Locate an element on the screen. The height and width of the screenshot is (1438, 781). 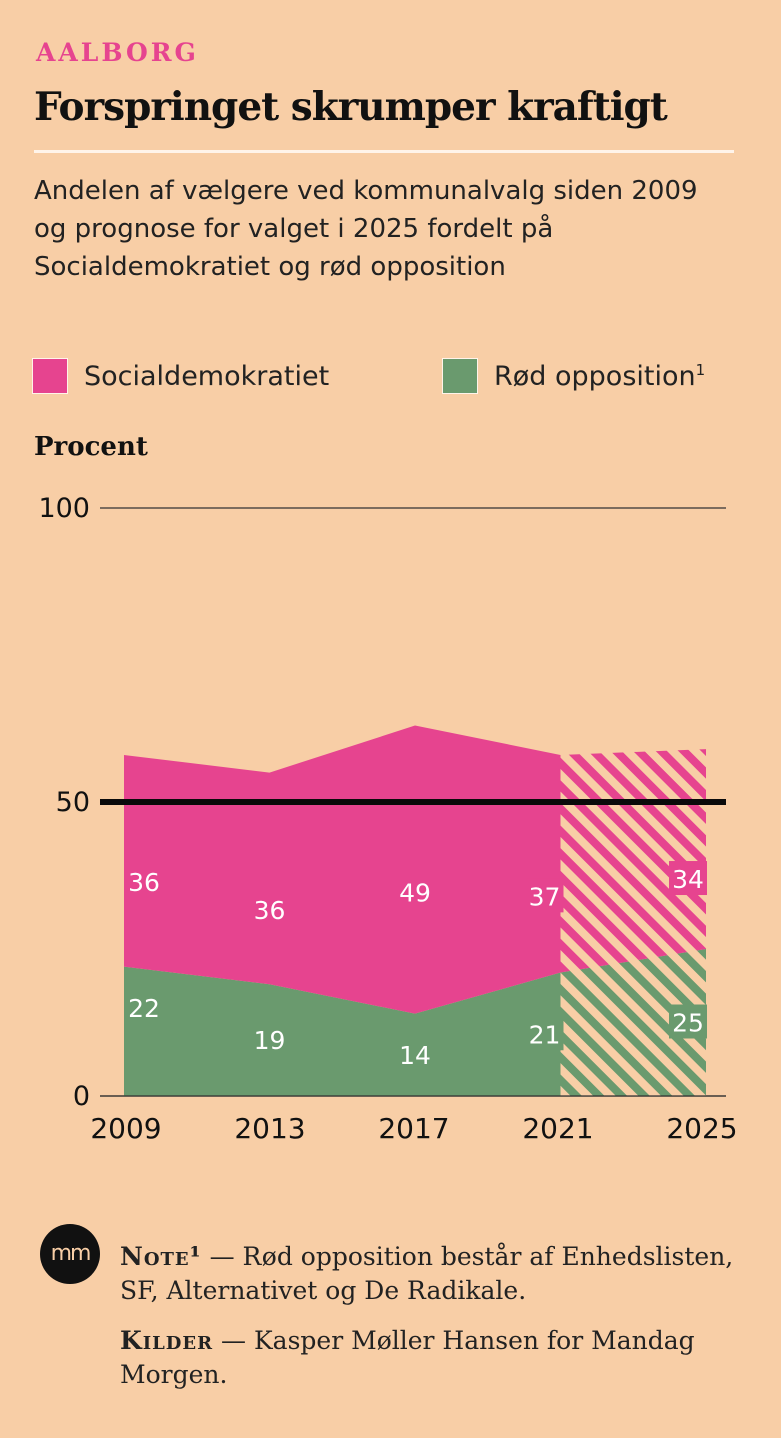
x-tick-label-2025: 2025 is located at coordinates (701, 1128).